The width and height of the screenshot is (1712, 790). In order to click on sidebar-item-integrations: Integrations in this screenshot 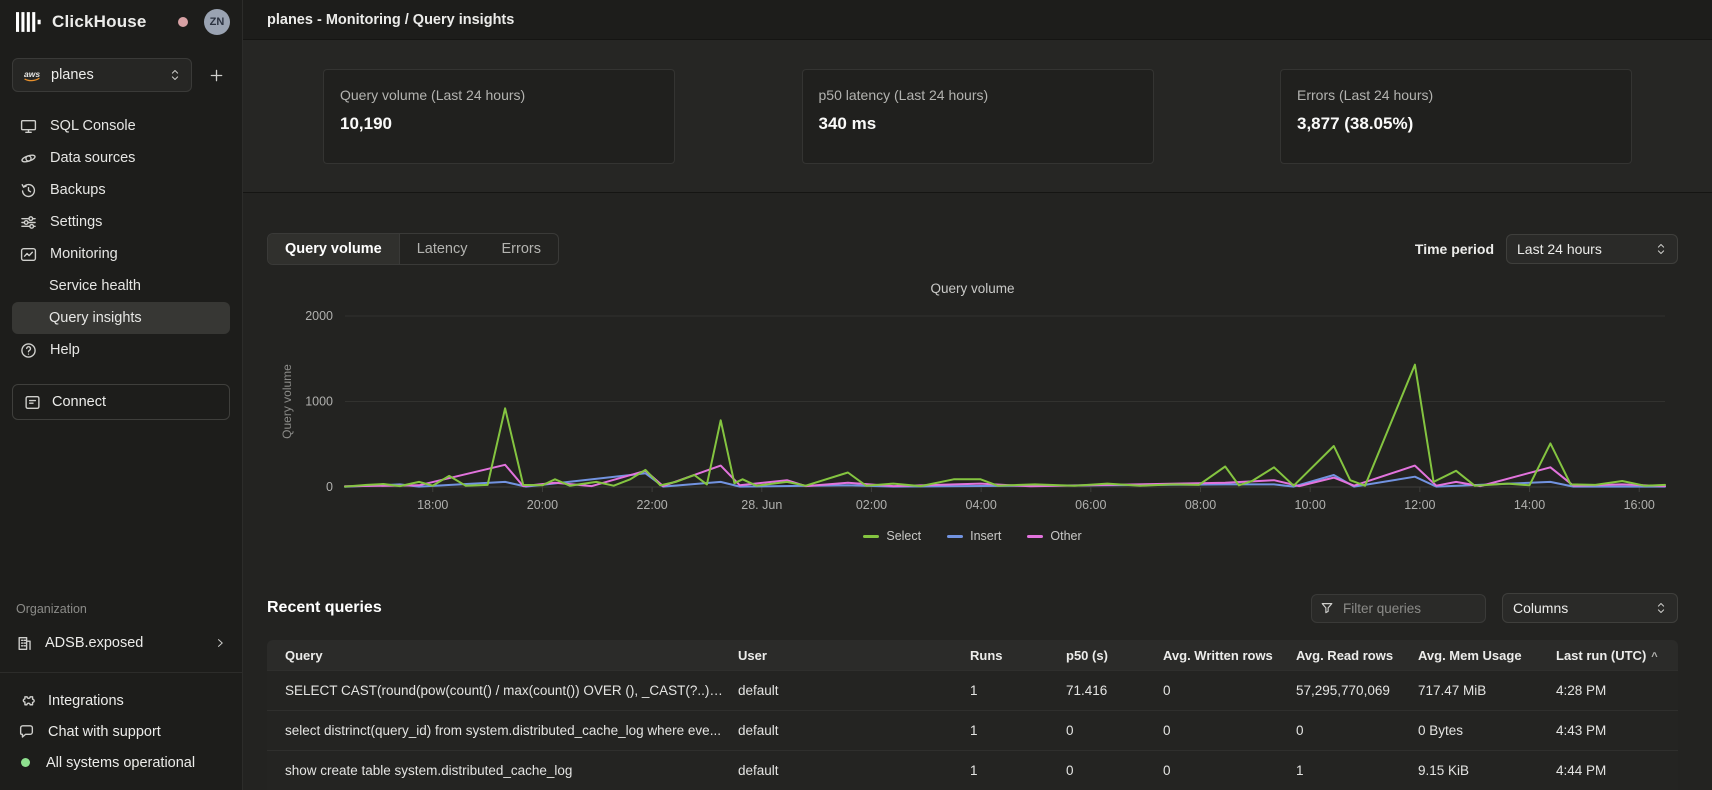, I will do `click(121, 700)`.